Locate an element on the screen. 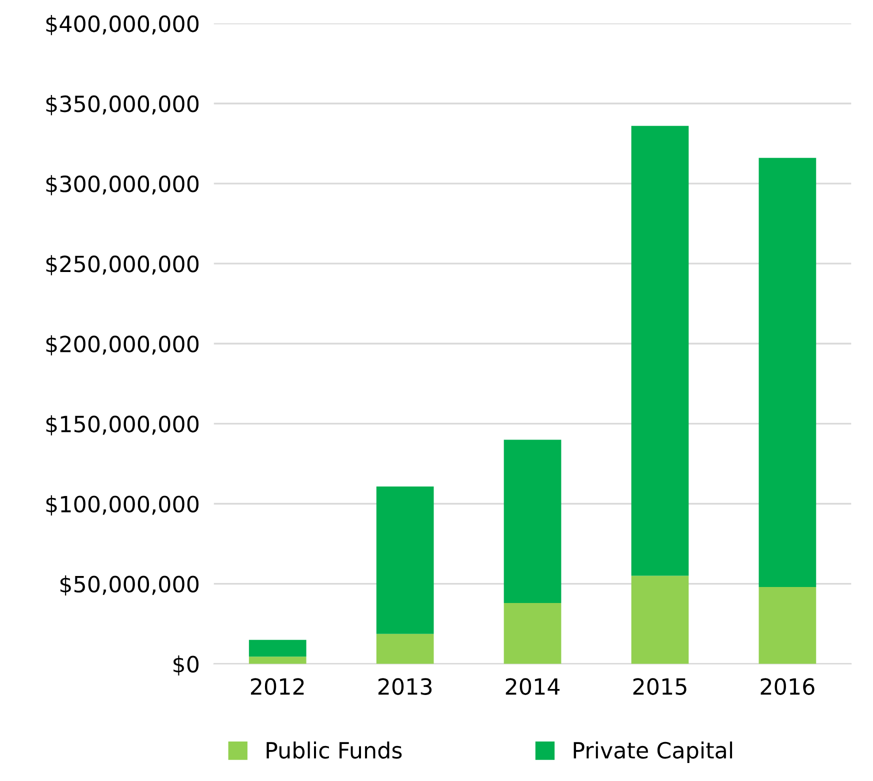  legend-label: Private Capital is located at coordinates (653, 752).